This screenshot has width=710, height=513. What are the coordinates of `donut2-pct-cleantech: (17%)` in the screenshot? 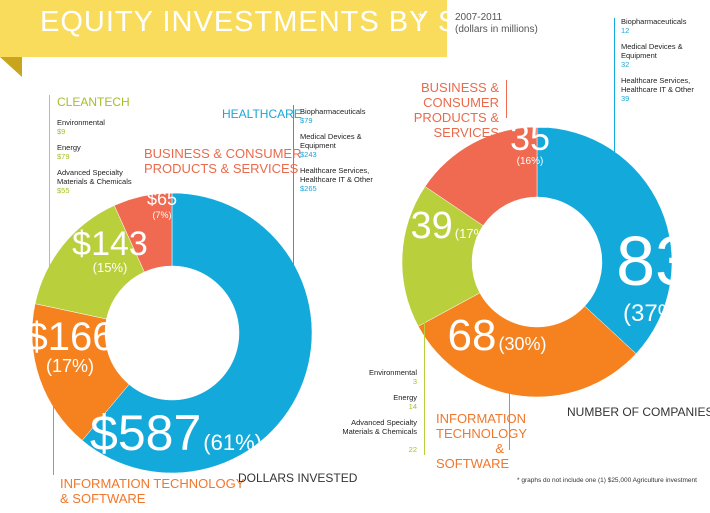 It's located at (472, 233).